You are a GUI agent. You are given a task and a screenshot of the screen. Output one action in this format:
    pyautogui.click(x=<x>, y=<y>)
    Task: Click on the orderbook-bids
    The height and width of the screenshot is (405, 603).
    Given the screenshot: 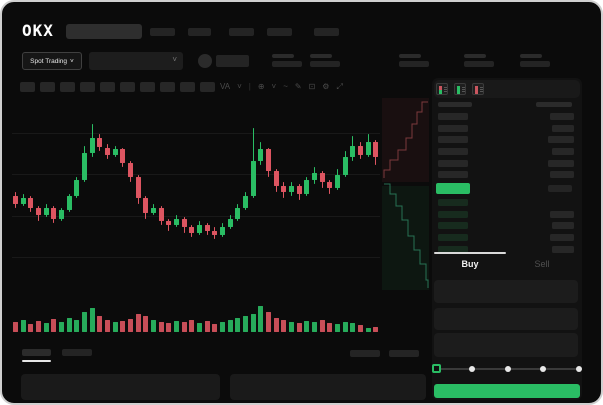 What is the action you would take?
    pyautogui.click(x=506, y=226)
    